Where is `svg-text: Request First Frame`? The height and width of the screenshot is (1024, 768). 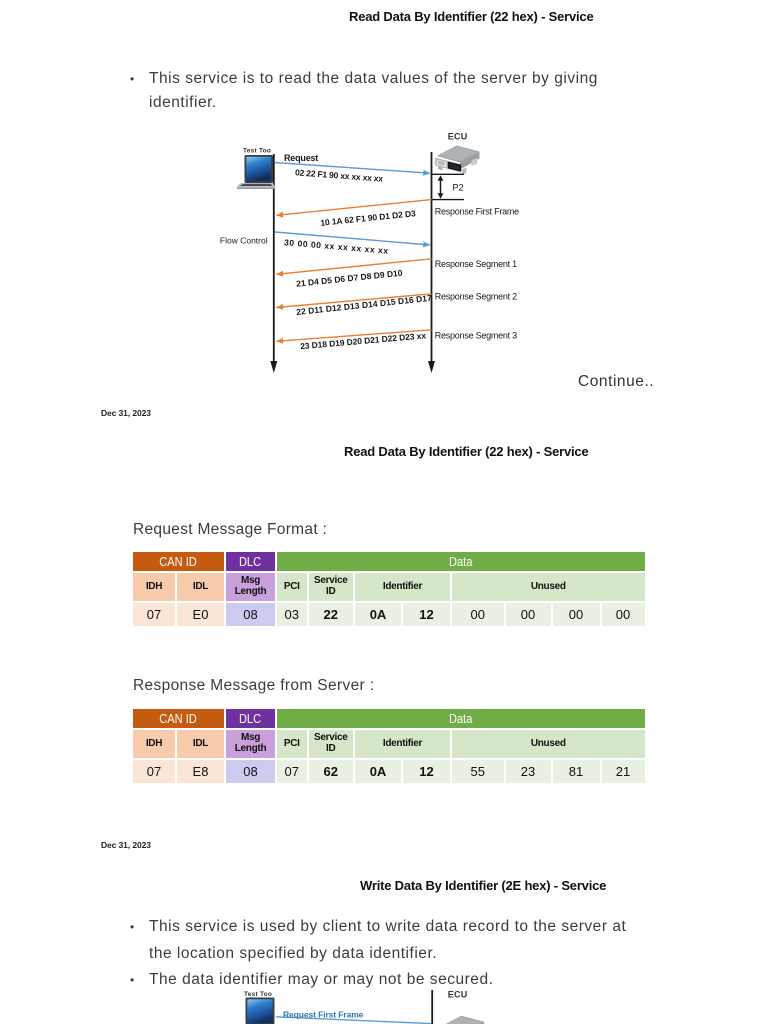 svg-text: Request First Frame is located at coordinates (323, 1015).